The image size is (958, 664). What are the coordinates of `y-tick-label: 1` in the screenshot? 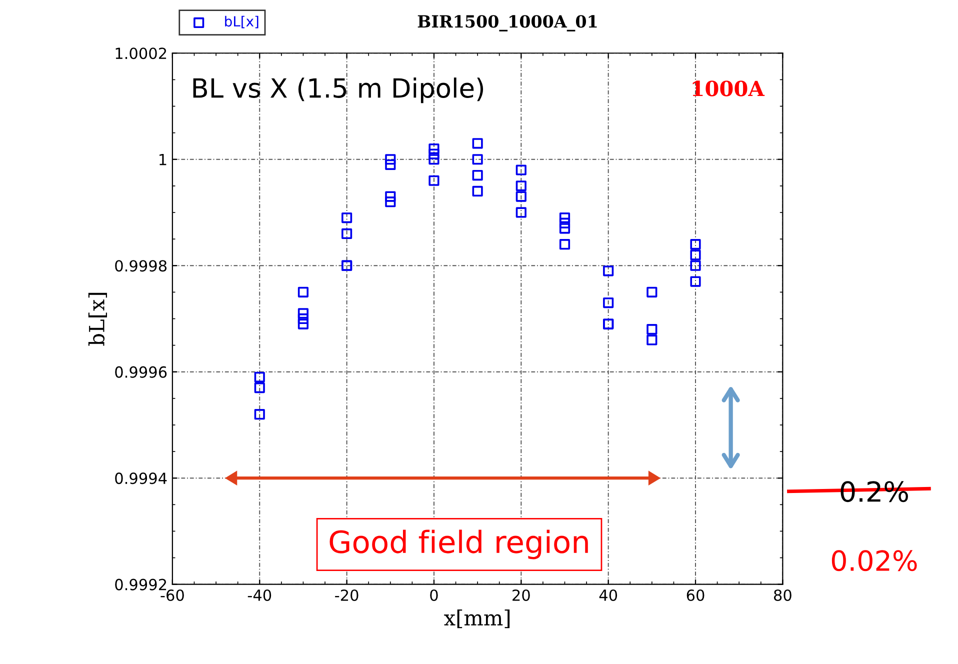 It's located at (163, 160).